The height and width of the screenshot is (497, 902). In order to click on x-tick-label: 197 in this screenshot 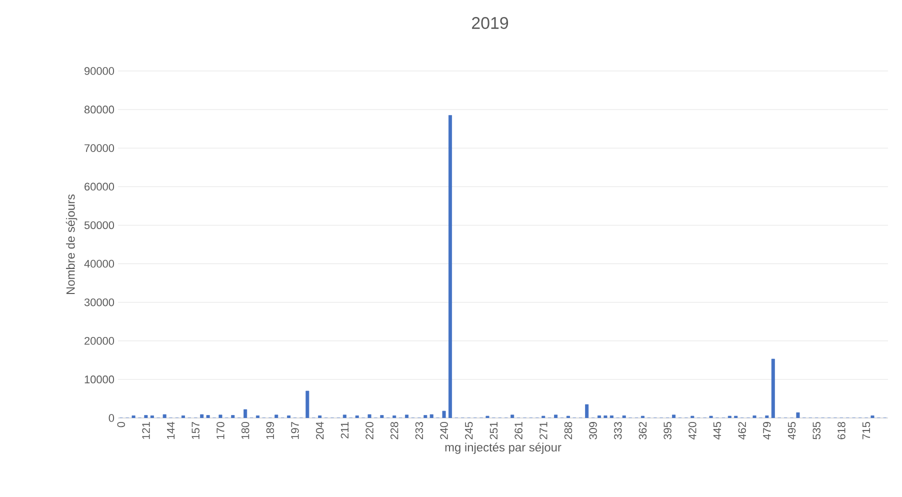, I will do `click(295, 430)`.